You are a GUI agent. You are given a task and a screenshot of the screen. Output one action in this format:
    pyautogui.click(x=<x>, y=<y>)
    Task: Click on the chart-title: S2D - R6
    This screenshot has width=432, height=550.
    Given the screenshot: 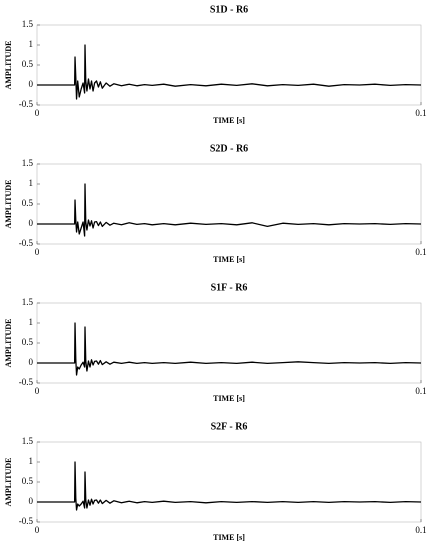 What is the action you would take?
    pyautogui.click(x=229, y=148)
    